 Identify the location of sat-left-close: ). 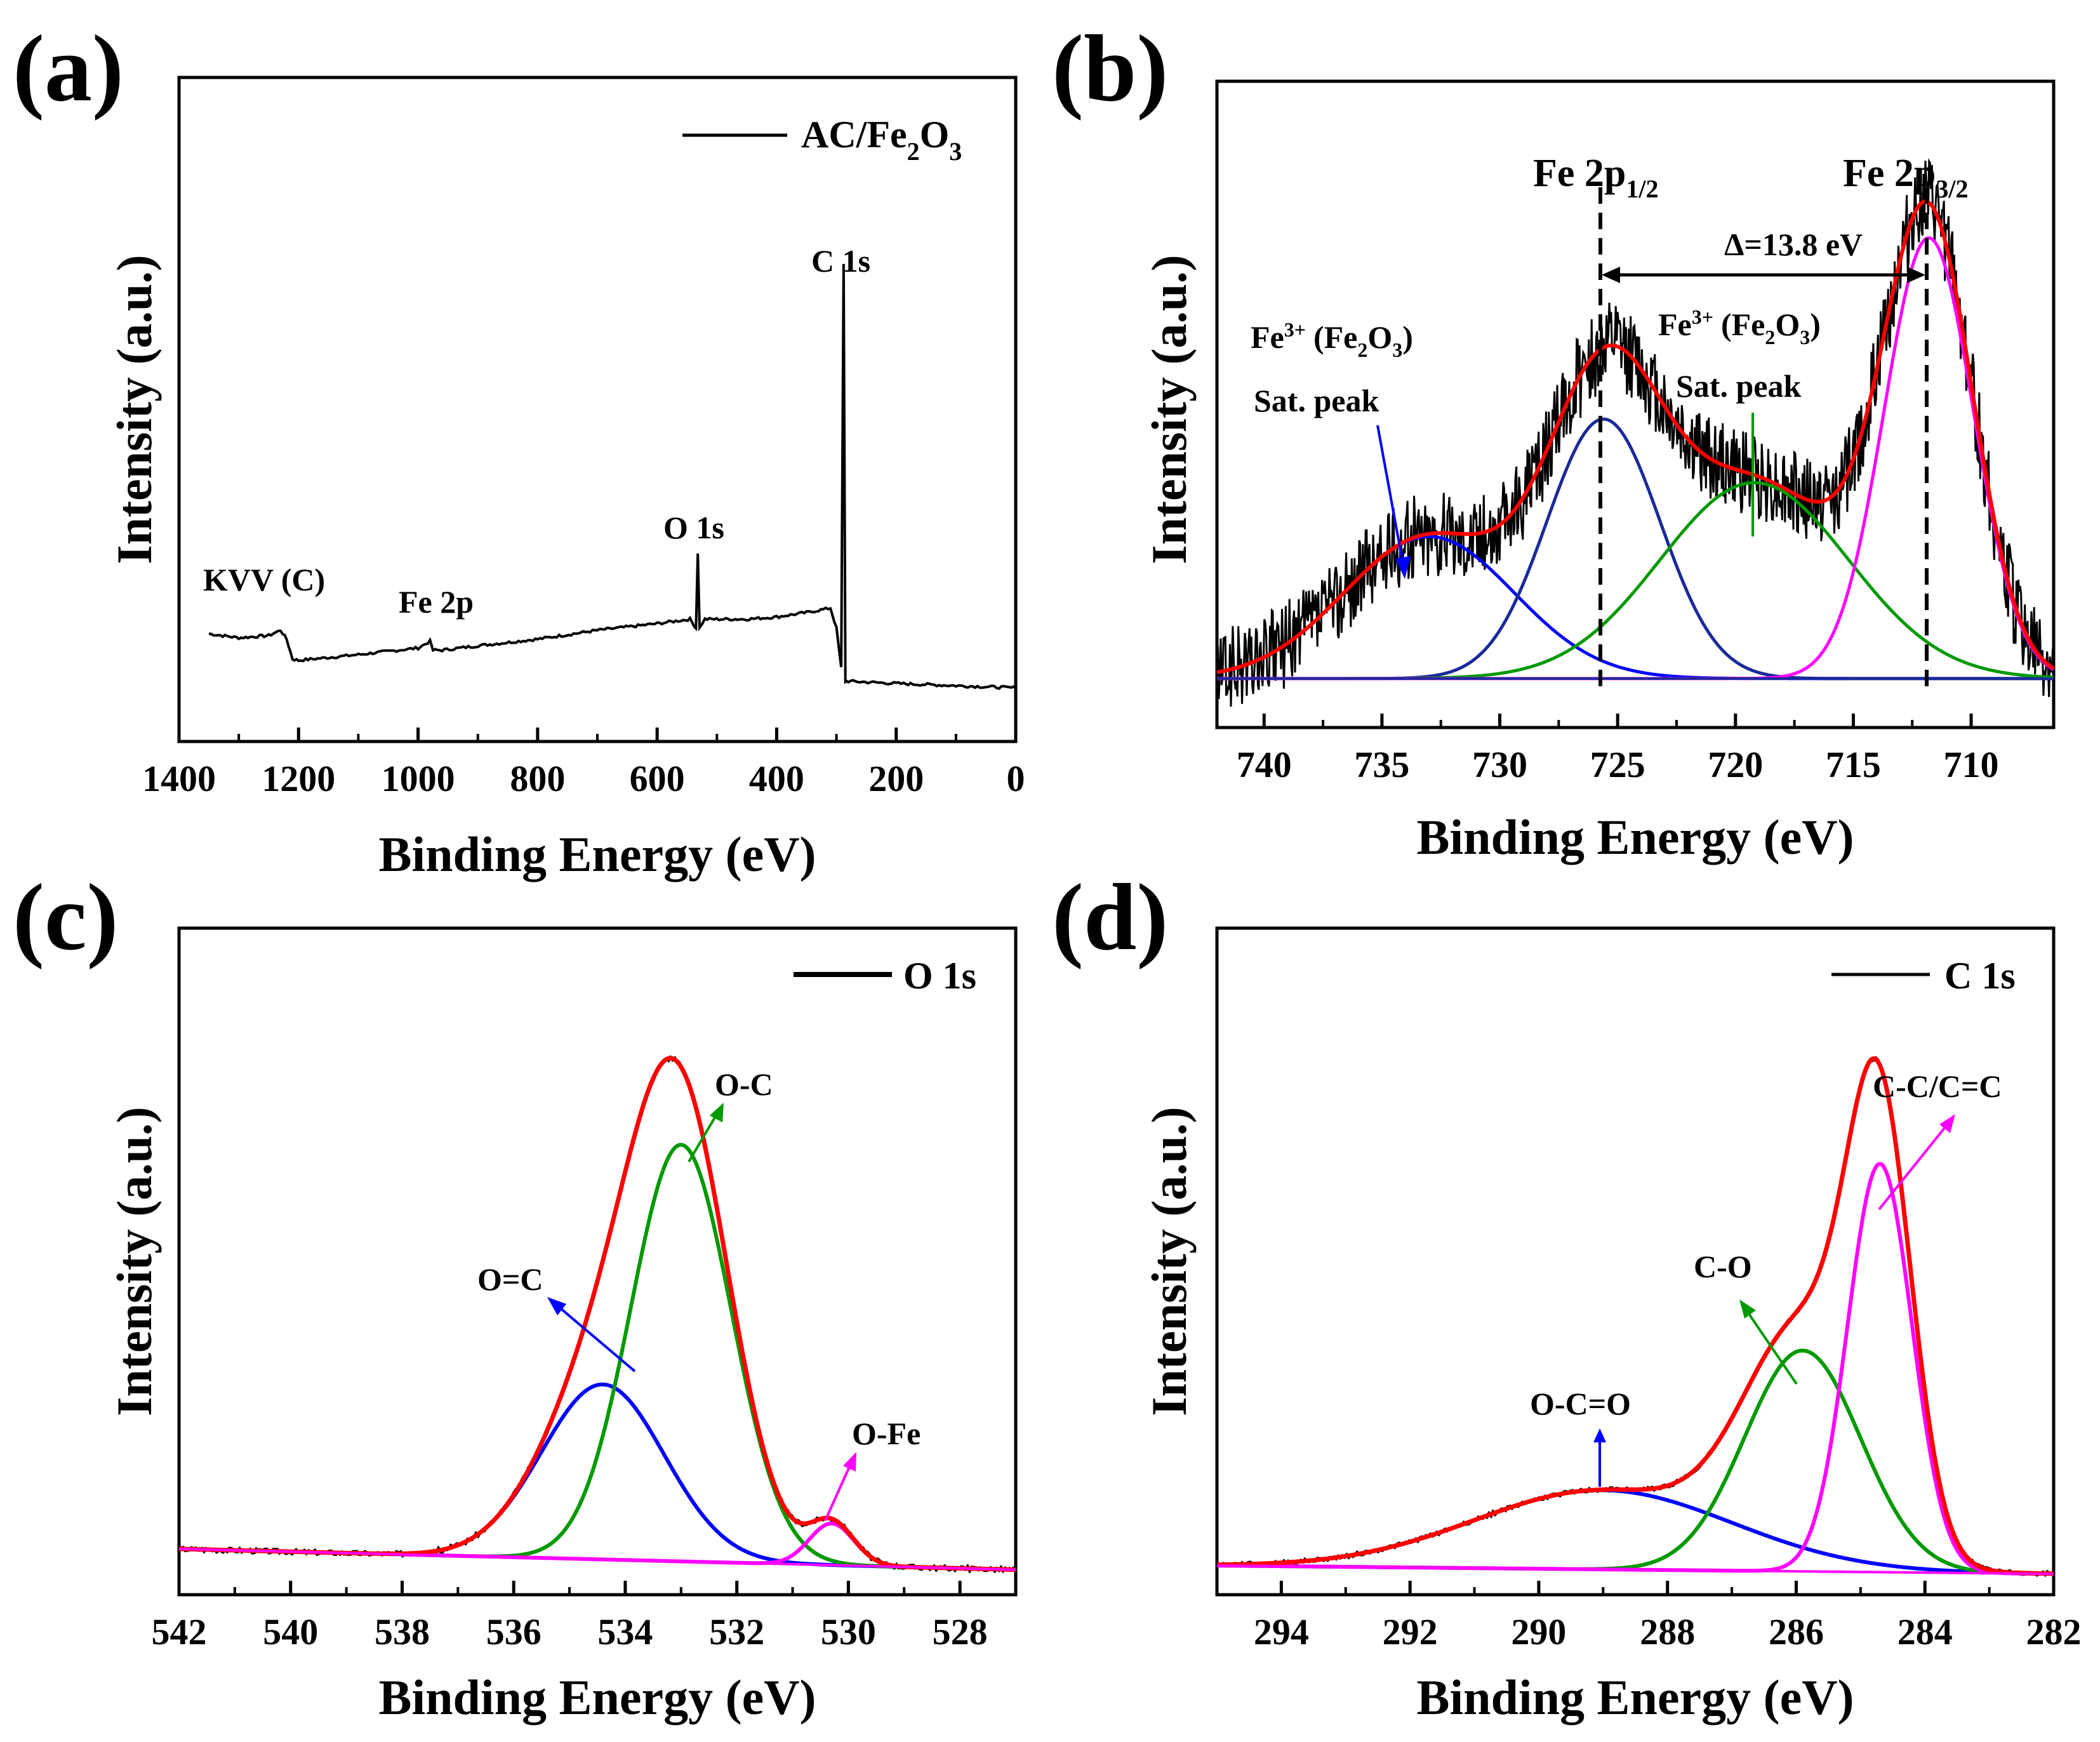
(1407, 337).